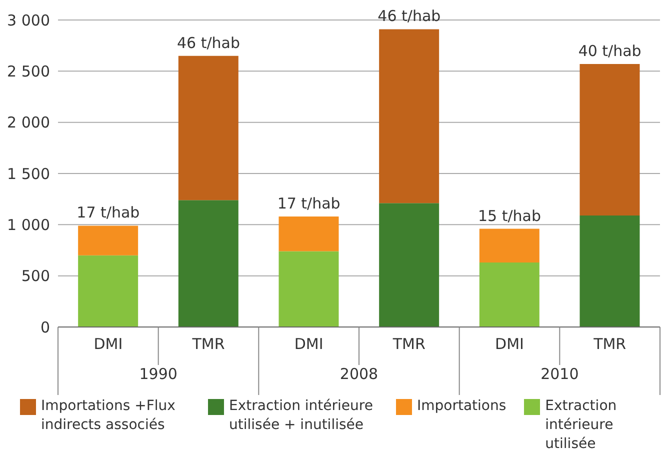  What do you see at coordinates (158, 374) in the screenshot?
I see `text: 1990` at bounding box center [158, 374].